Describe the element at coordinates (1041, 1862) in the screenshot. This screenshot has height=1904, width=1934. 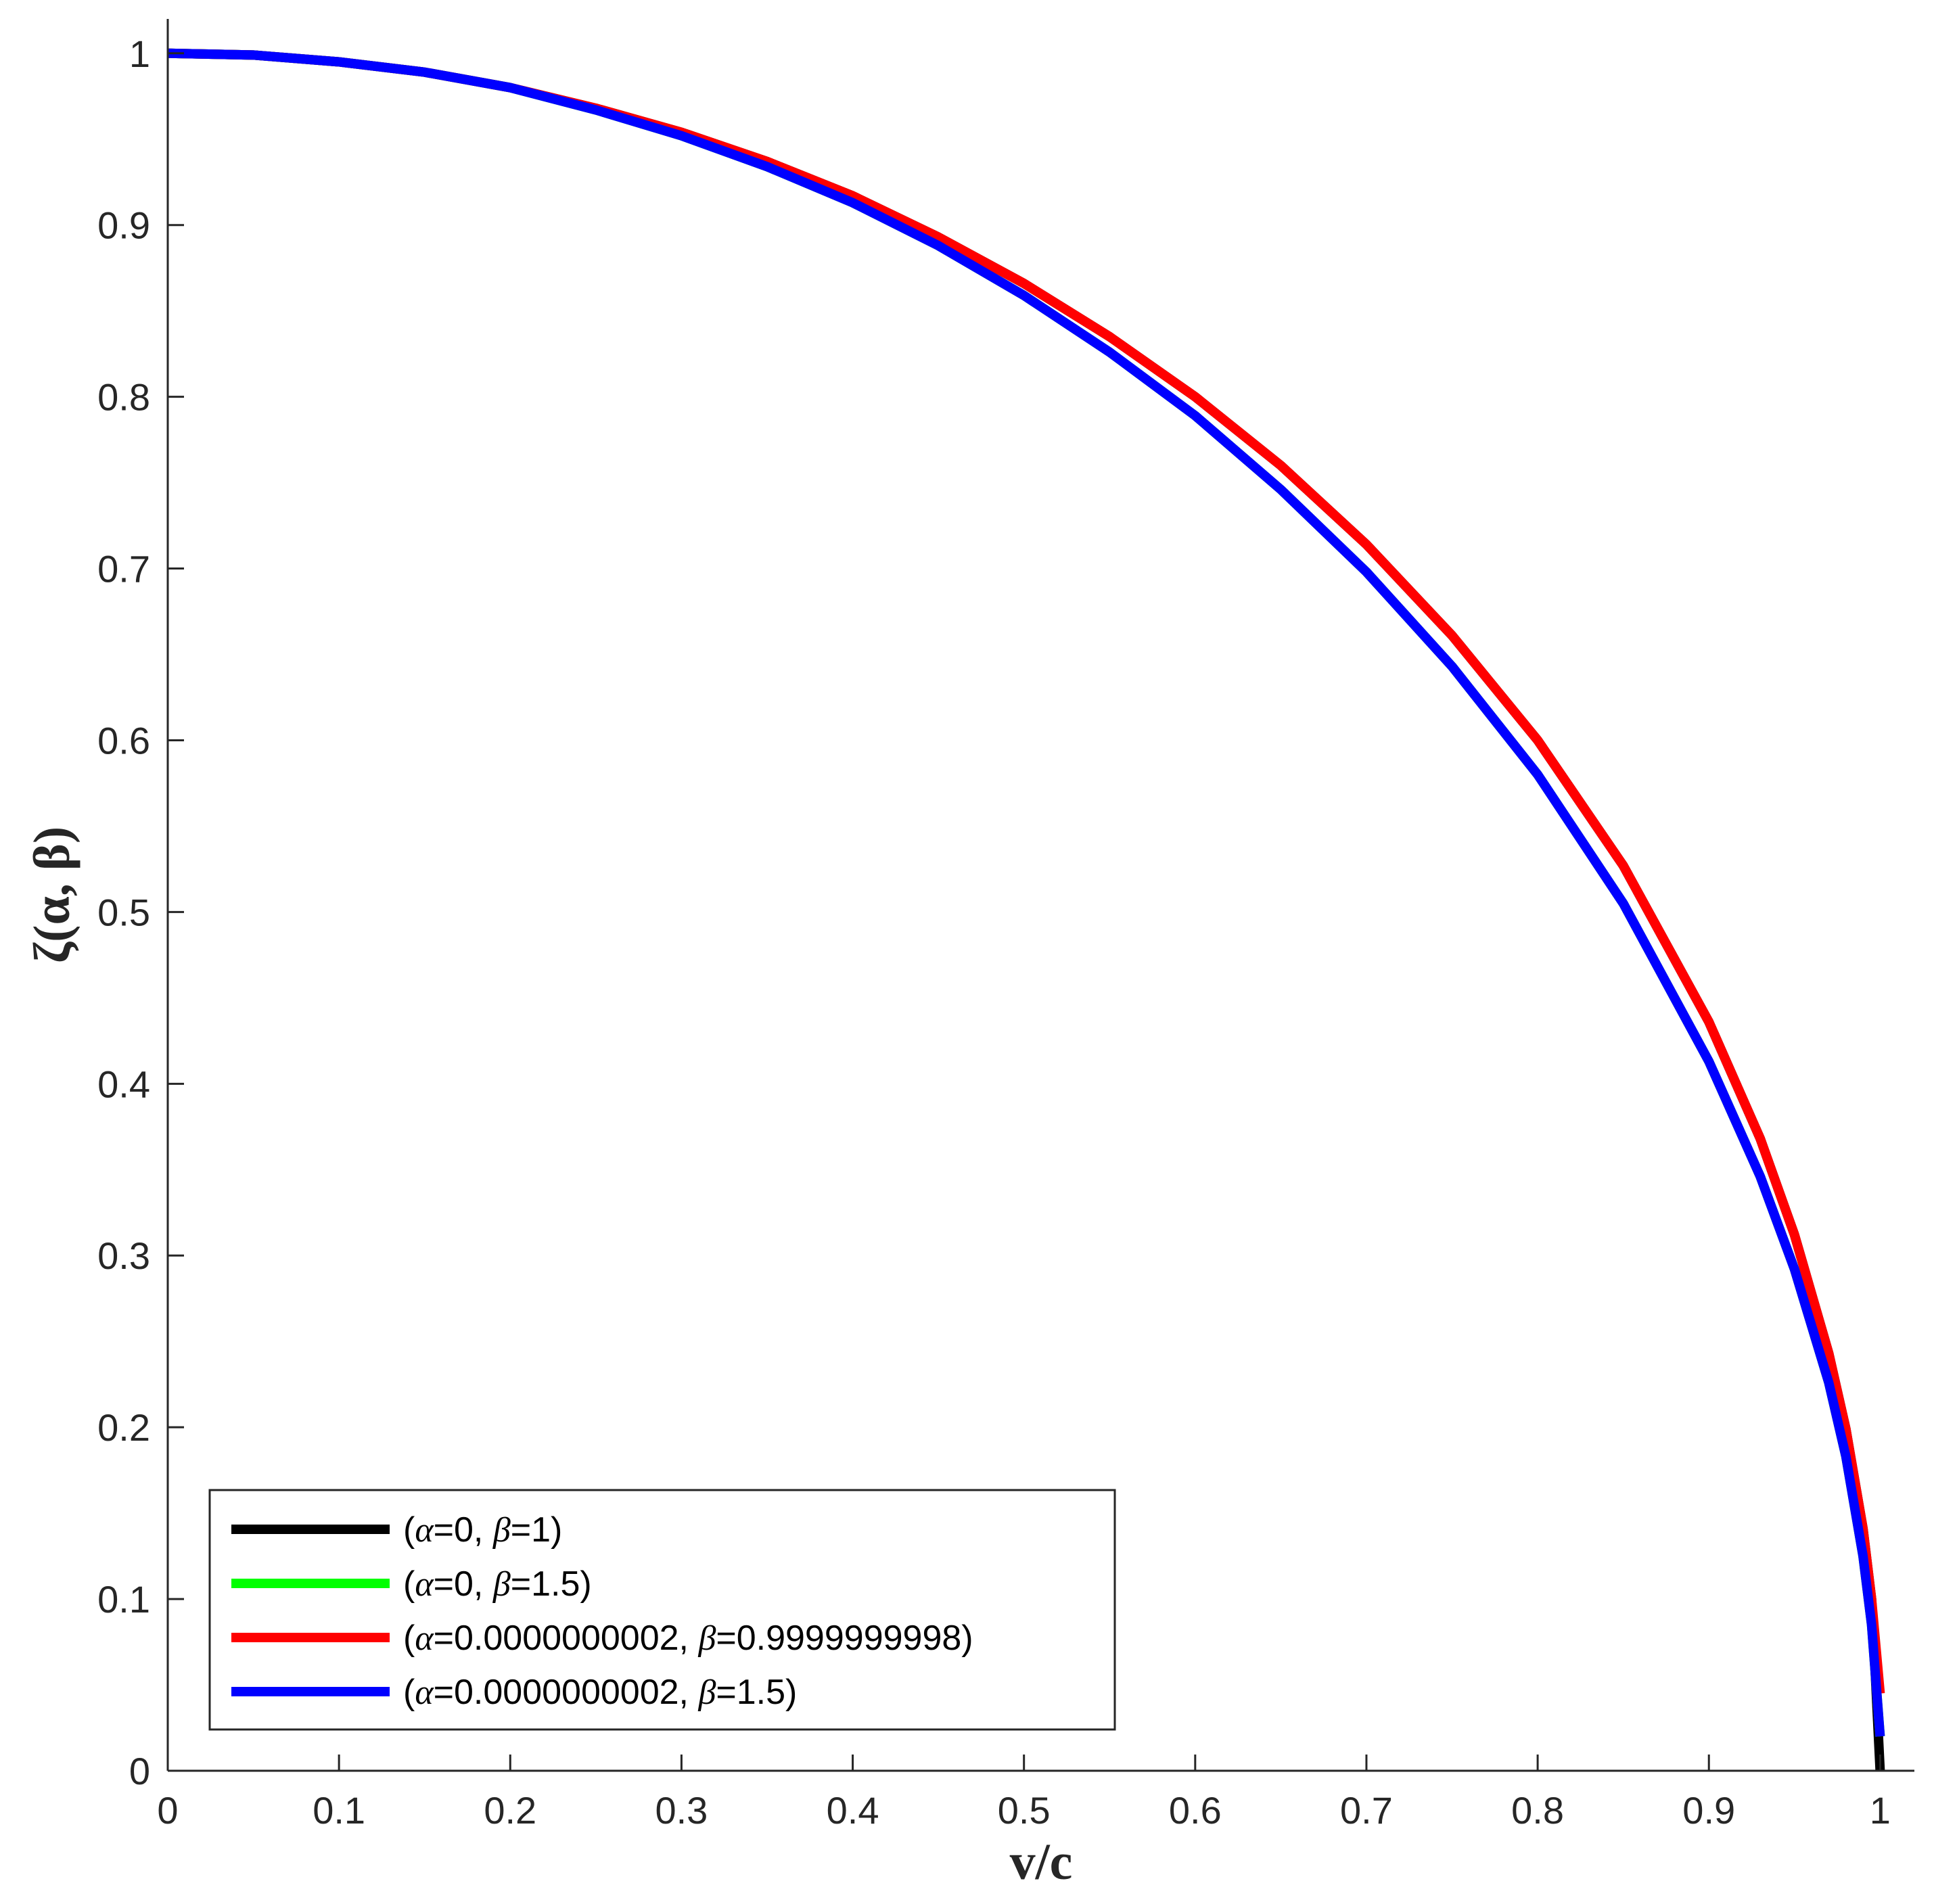
I see `x-axis-title: v/c` at that location.